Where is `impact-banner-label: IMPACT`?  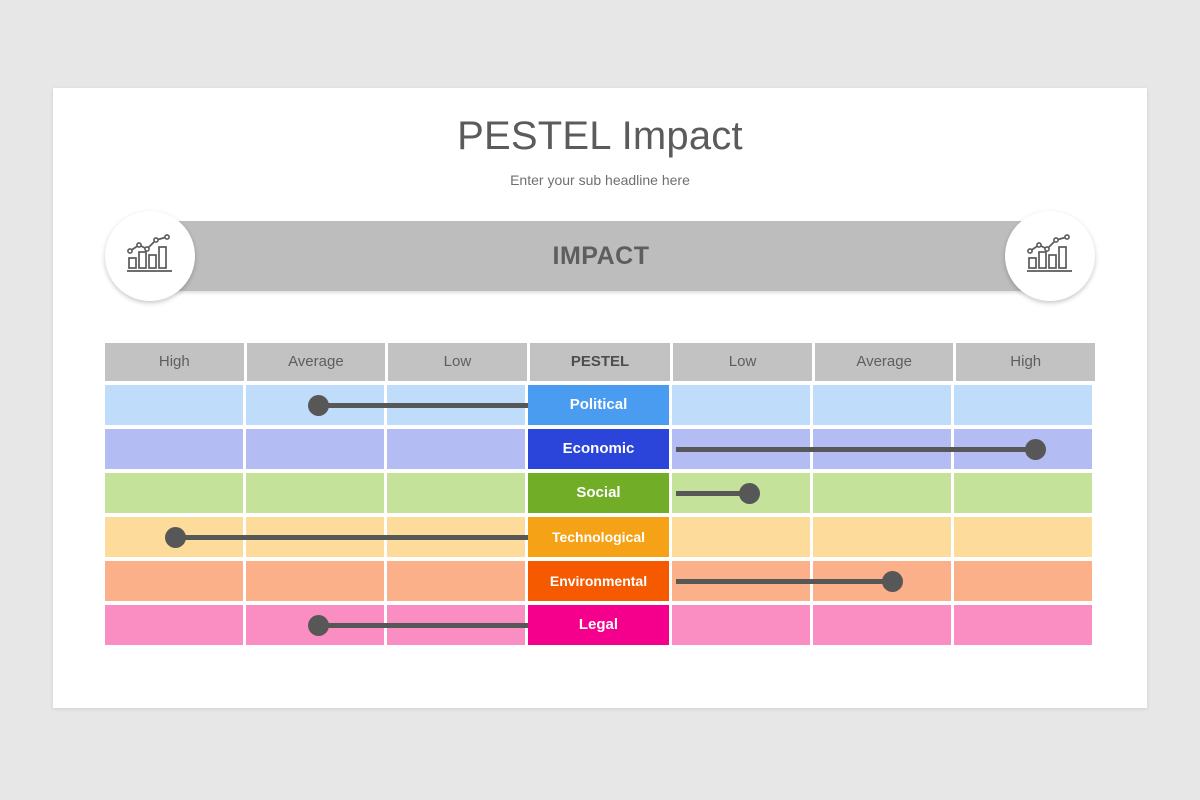
impact-banner-label: IMPACT is located at coordinates (601, 256).